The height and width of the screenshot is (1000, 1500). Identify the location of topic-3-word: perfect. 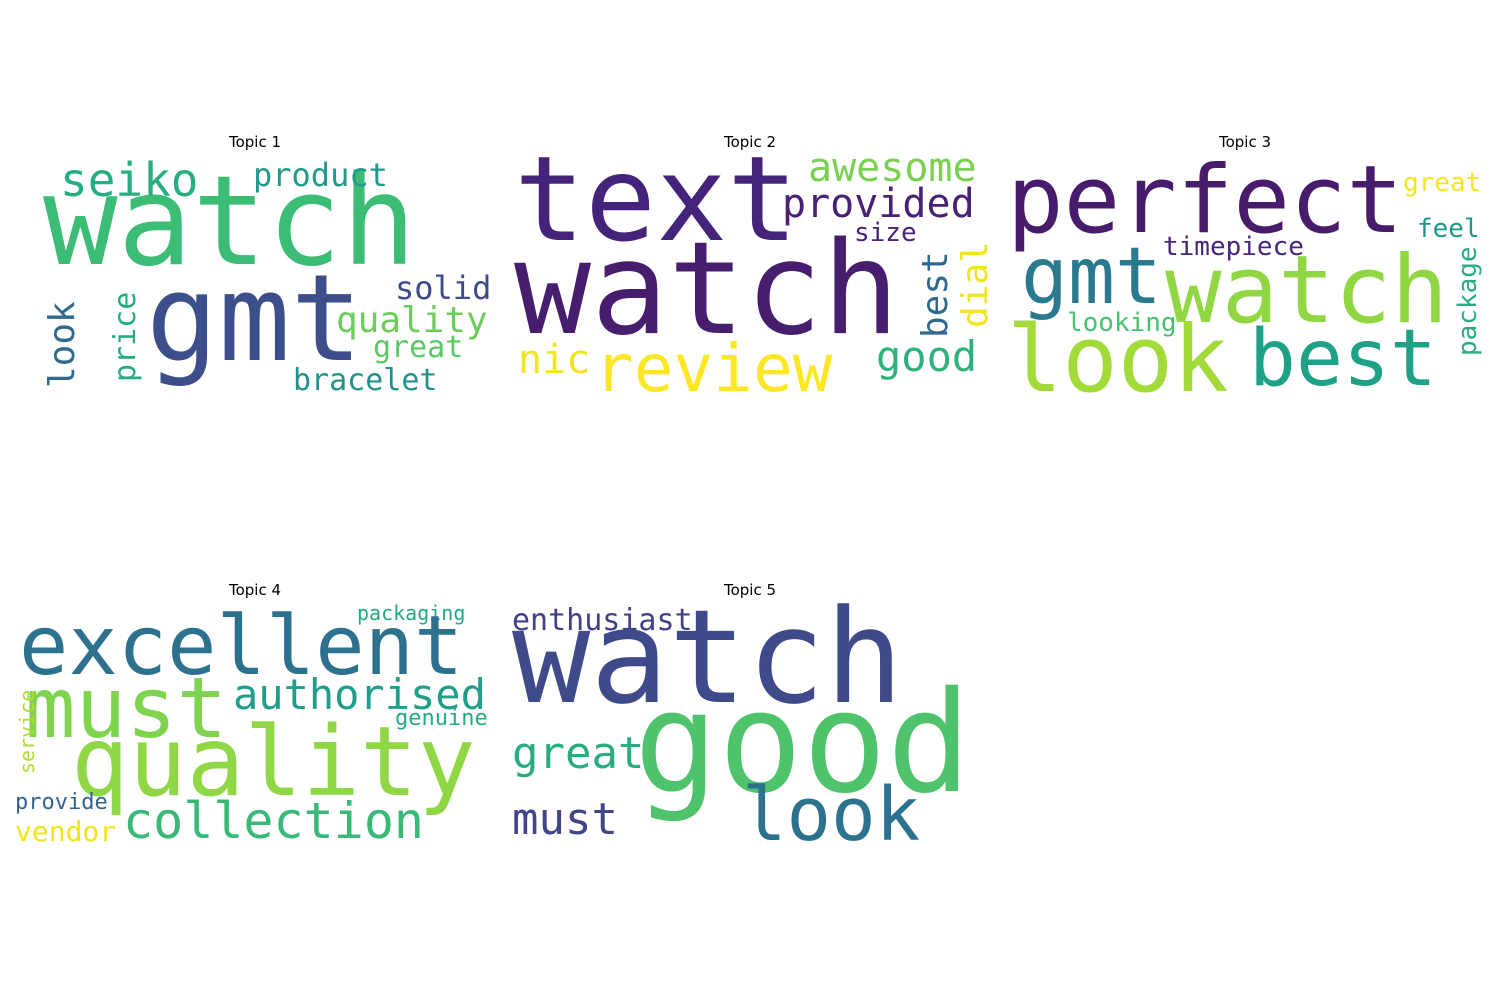
(1205, 200).